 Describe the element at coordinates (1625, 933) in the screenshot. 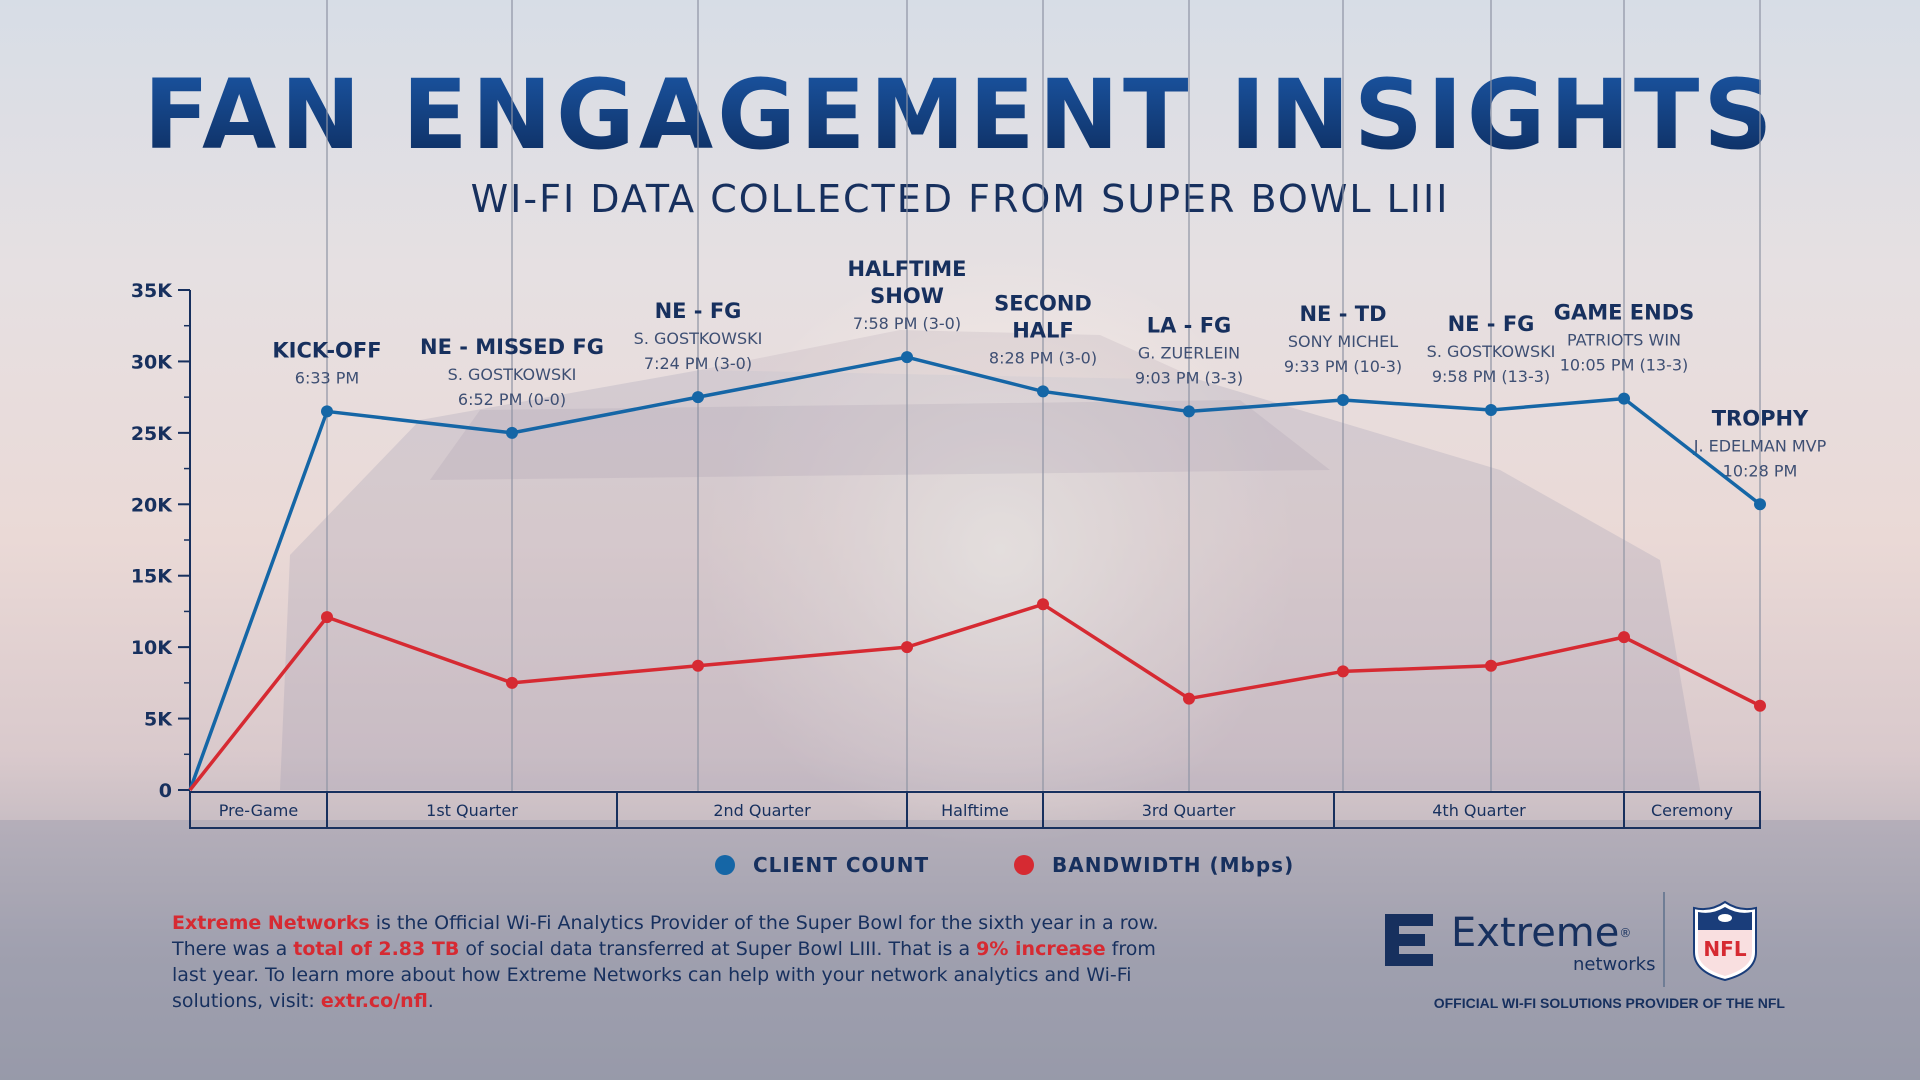

I see `registered-mark: ®` at that location.